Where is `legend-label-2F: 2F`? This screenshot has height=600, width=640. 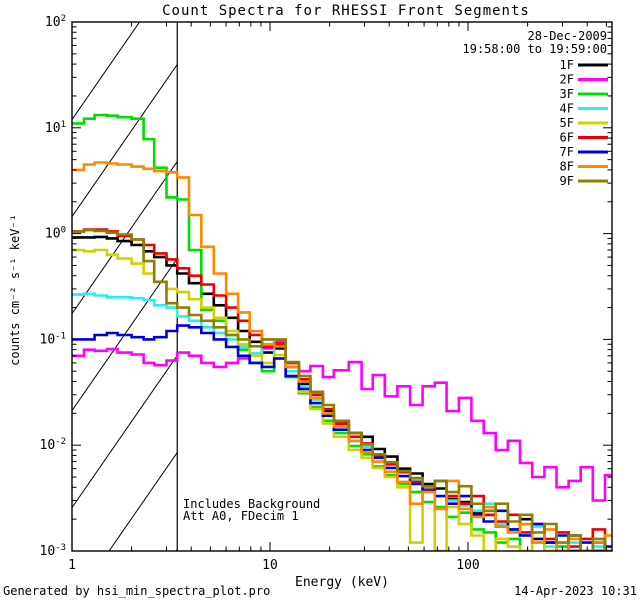 legend-label-2F: 2F is located at coordinates (567, 80).